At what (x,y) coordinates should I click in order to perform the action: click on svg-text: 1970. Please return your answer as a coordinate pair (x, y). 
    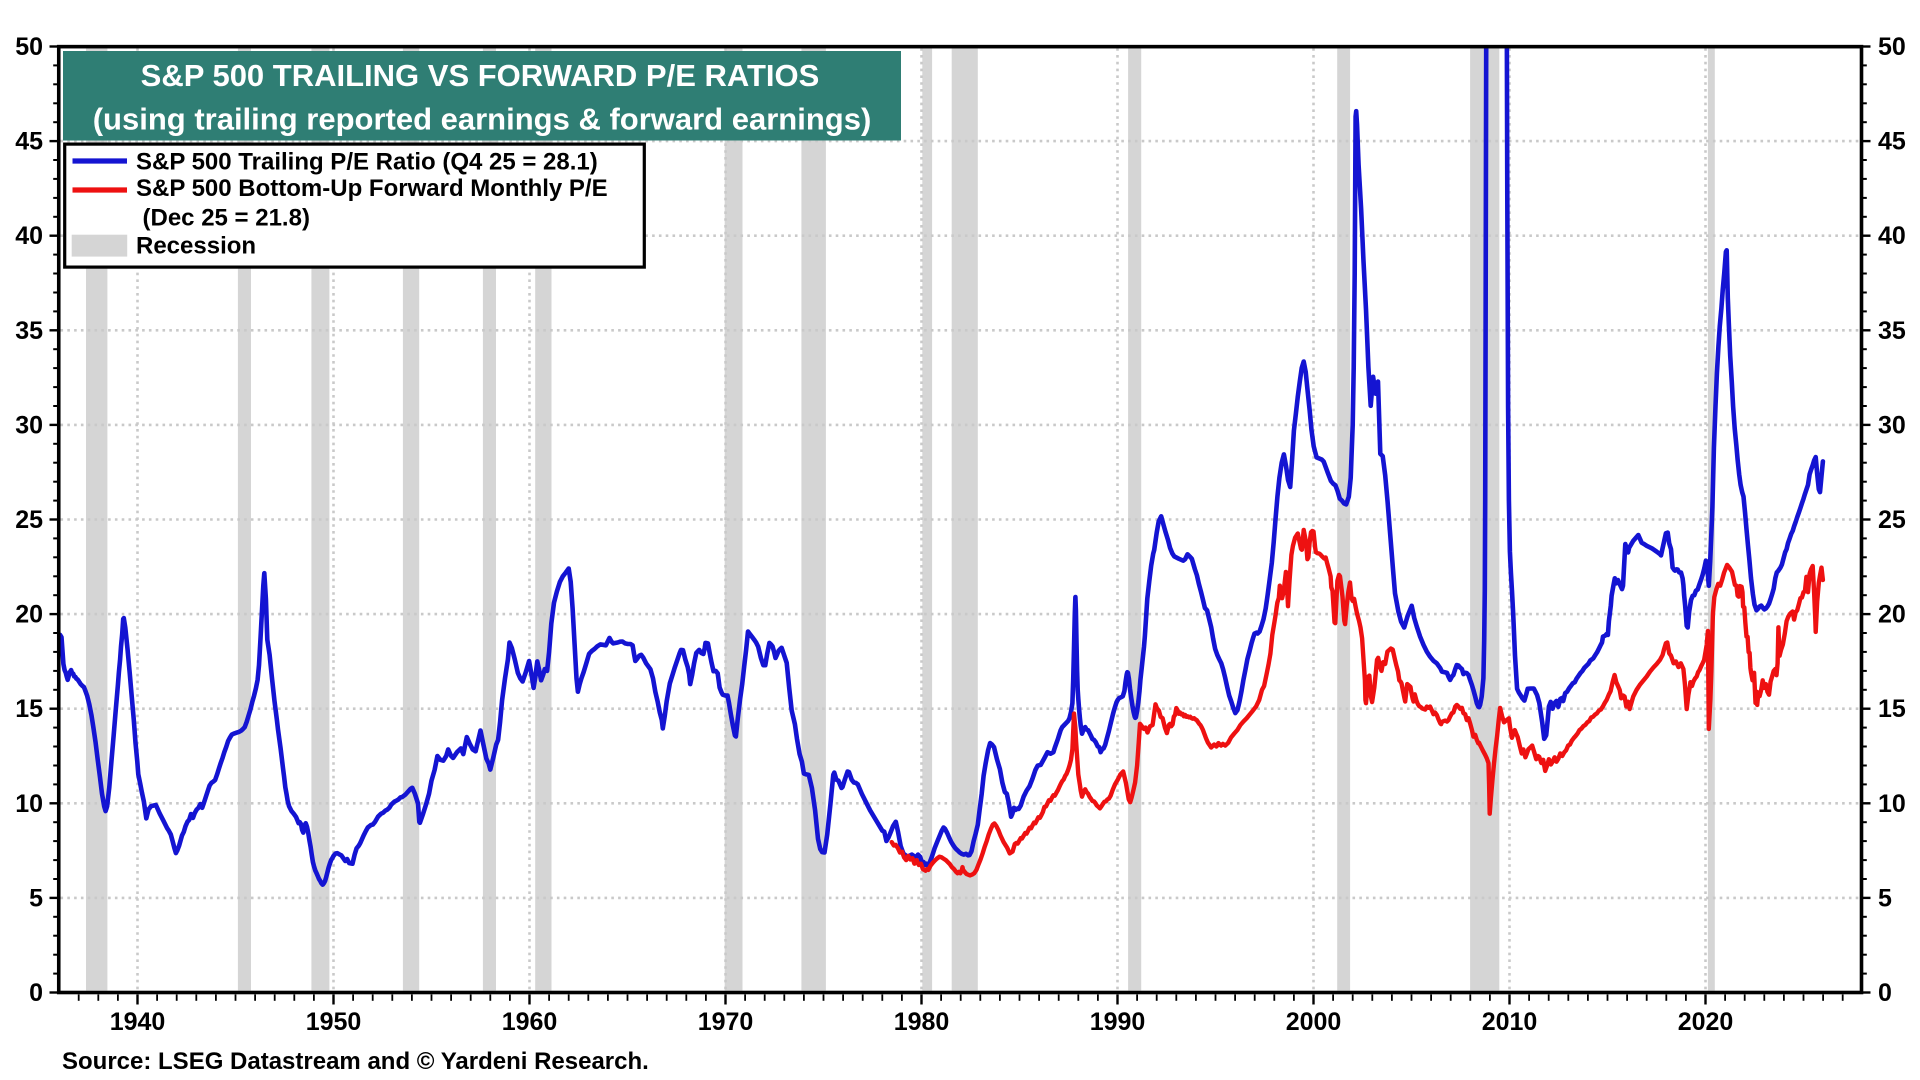
    Looking at the image, I should click on (726, 1022).